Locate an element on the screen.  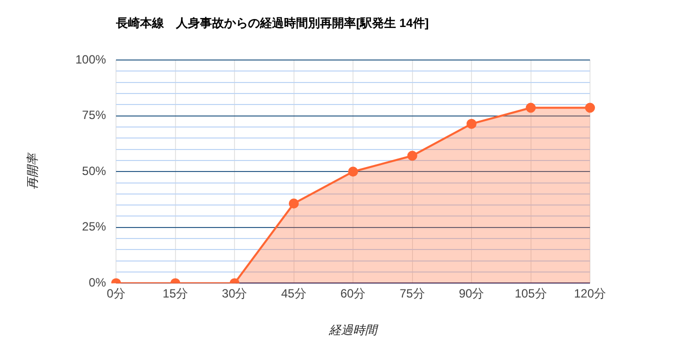
x-tick-label: 45分 is located at coordinates (293, 293).